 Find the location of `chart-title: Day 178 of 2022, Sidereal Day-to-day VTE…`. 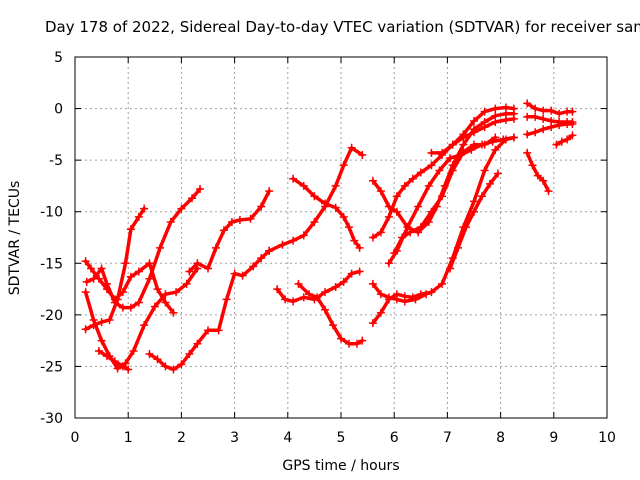

chart-title: Day 178 of 2022, Sidereal Day-to-day VTE… is located at coordinates (342, 27).